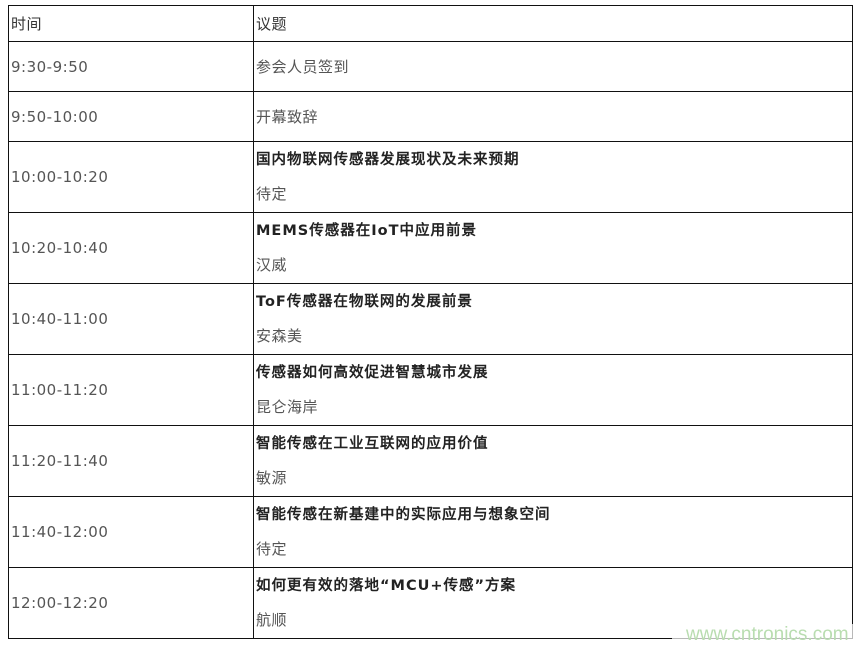 The image size is (858, 653). I want to click on table-row: 11:40-12:00 智能传感在新基建中的实际应用与想象空间 待定, so click(430, 532).